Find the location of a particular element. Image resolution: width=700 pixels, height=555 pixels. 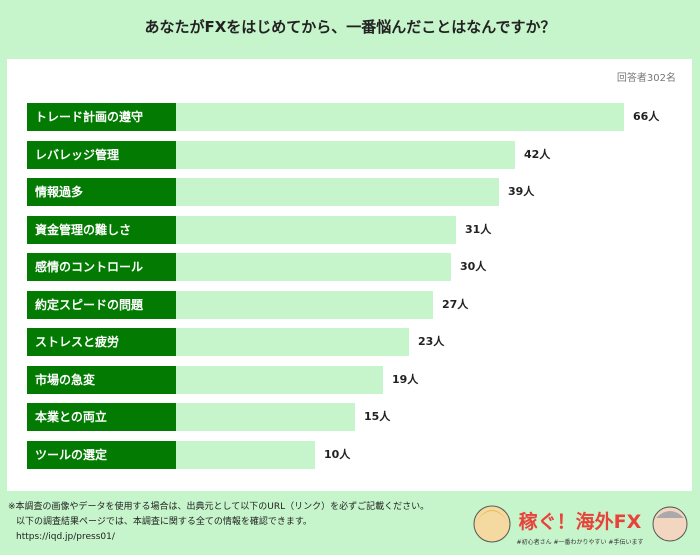

category-label: 感情のコントロール is located at coordinates (101, 267).